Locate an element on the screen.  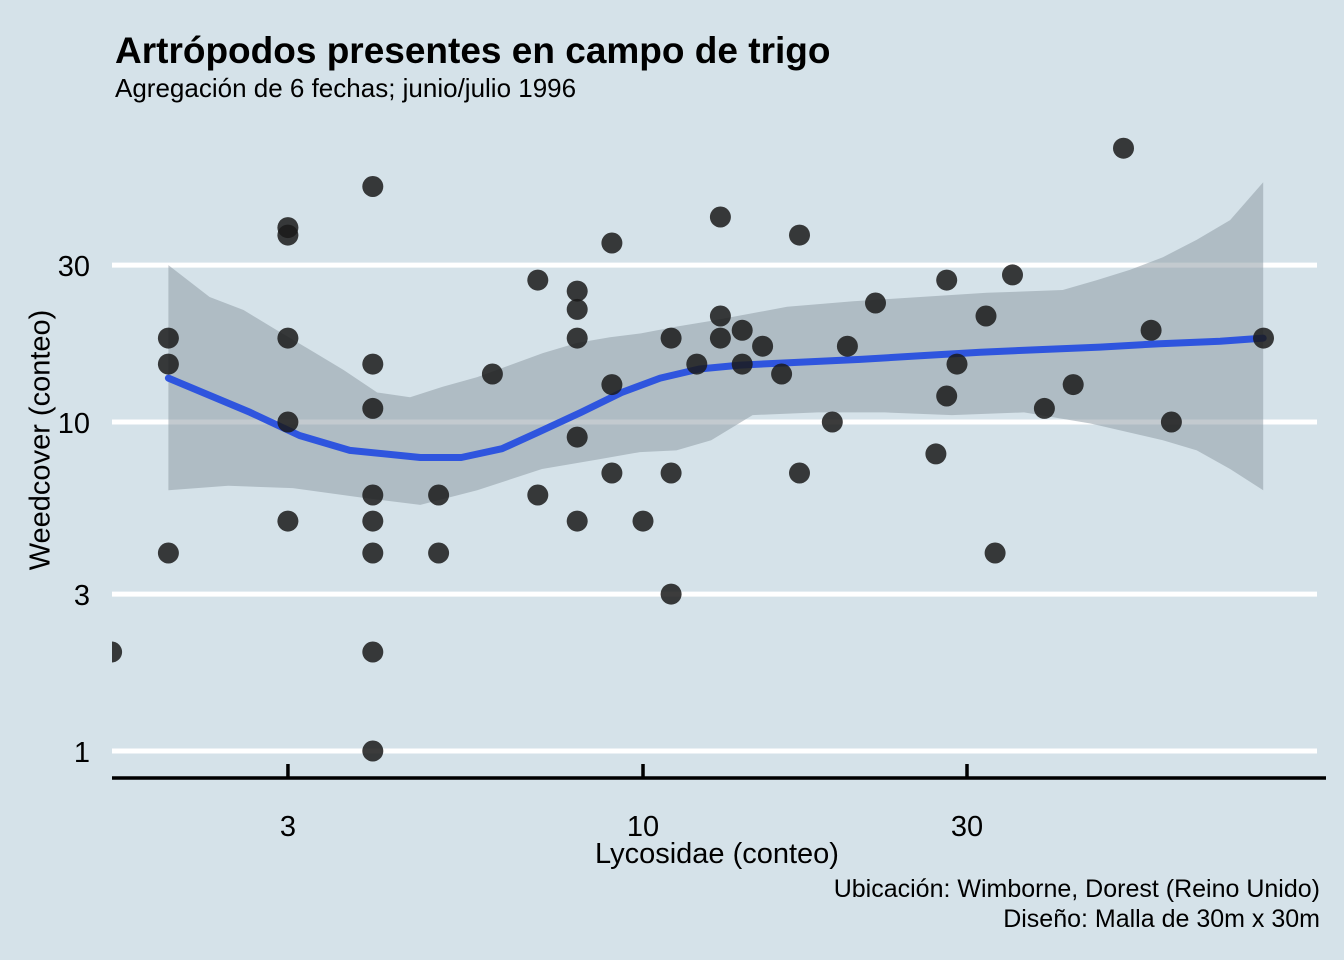
x-tick-label-30: 30 is located at coordinates (967, 827).